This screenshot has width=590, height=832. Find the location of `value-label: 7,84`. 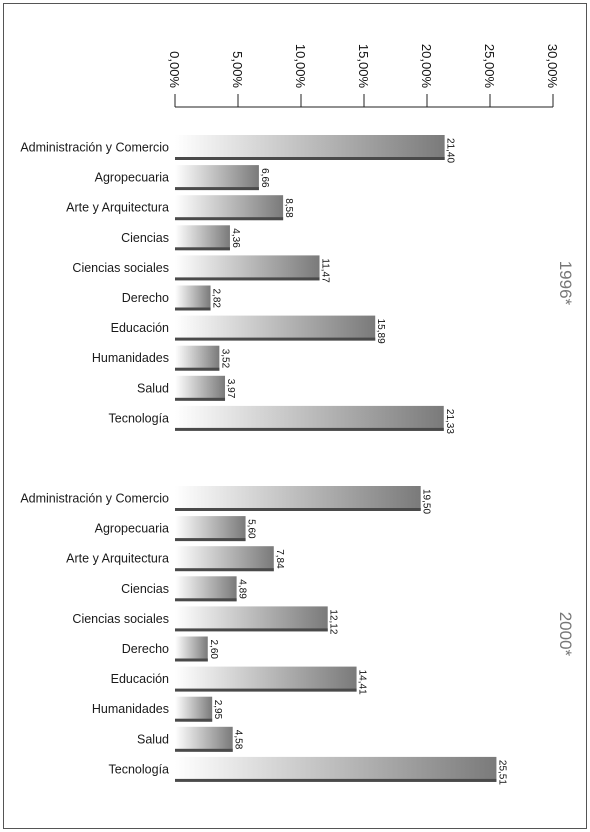

value-label: 7,84 is located at coordinates (279, 559).